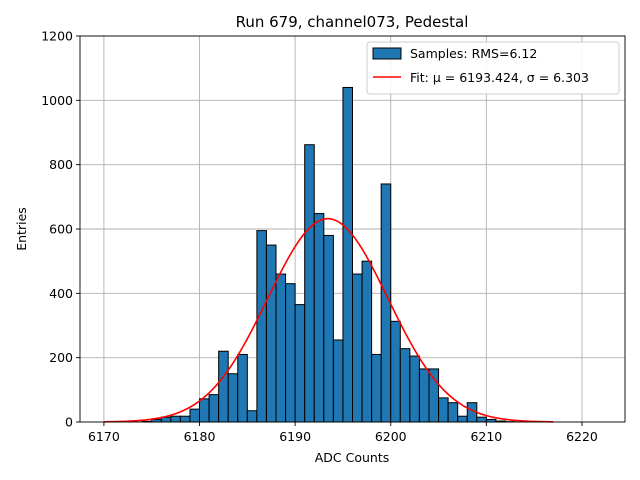 The width and height of the screenshot is (640, 480). I want to click on legend-fit-label: Fit: μ = 6193.424, σ = 6.303, so click(499, 77).